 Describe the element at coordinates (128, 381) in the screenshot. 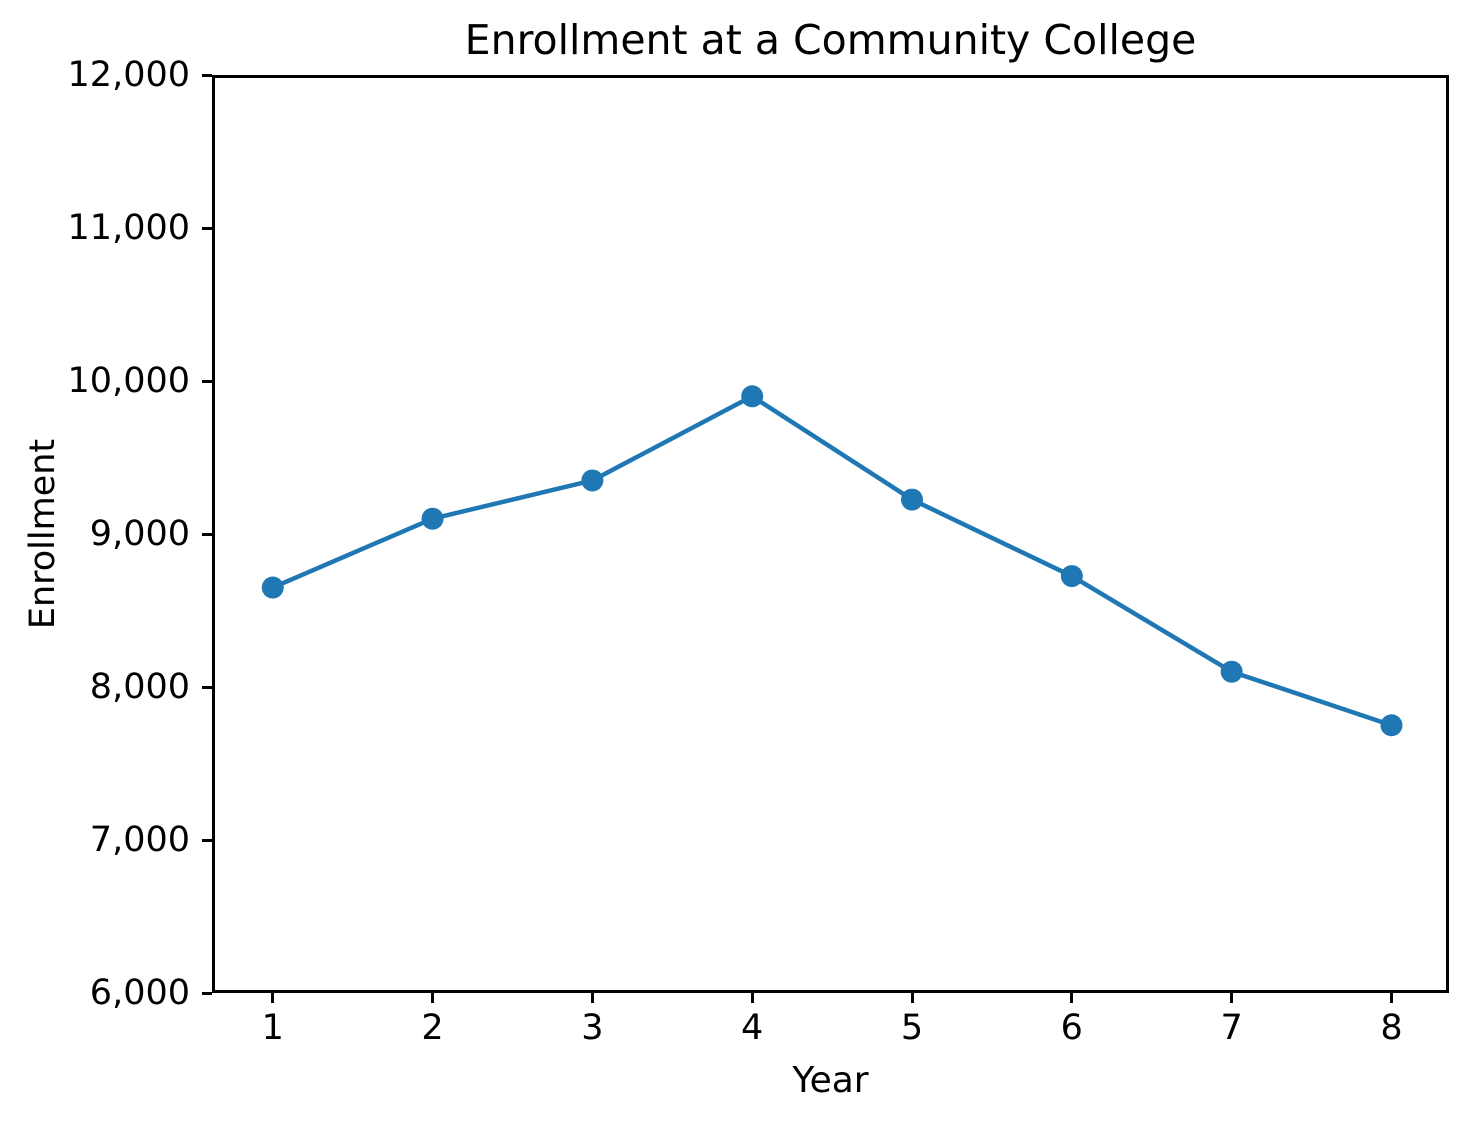

I see `y-tick-label: 10,000` at that location.